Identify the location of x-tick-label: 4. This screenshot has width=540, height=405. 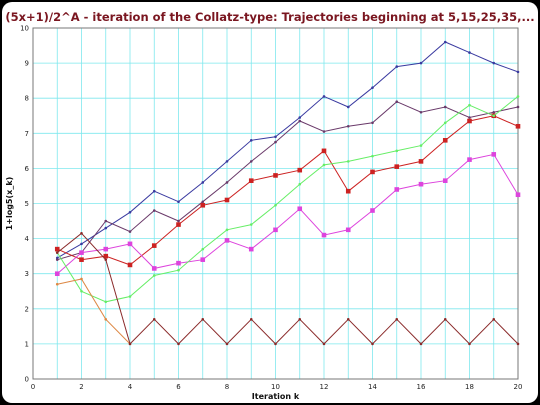
(130, 387).